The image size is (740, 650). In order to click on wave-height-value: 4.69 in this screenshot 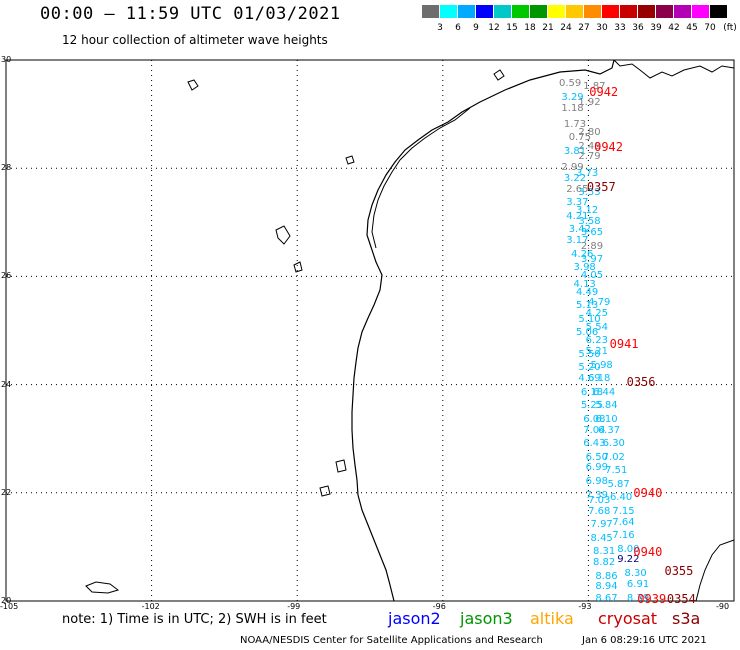, I will do `click(589, 379)`.